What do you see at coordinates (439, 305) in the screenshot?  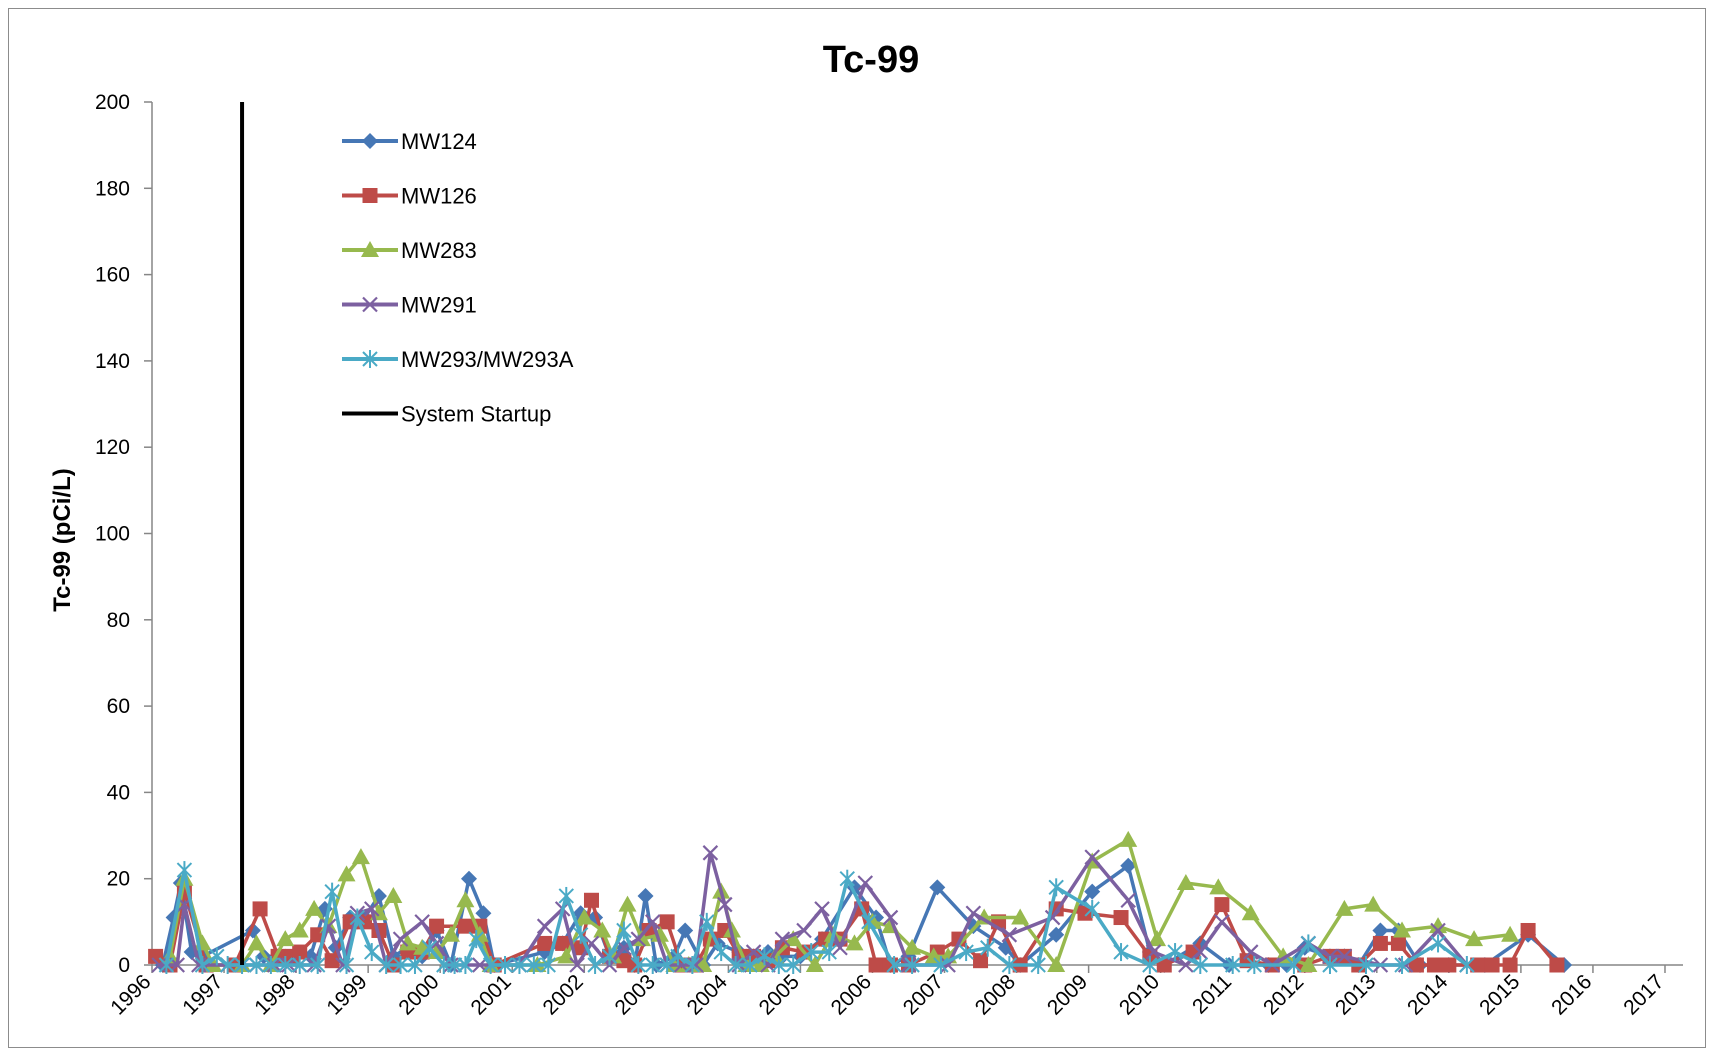 I see `legend-label: MW291` at bounding box center [439, 305].